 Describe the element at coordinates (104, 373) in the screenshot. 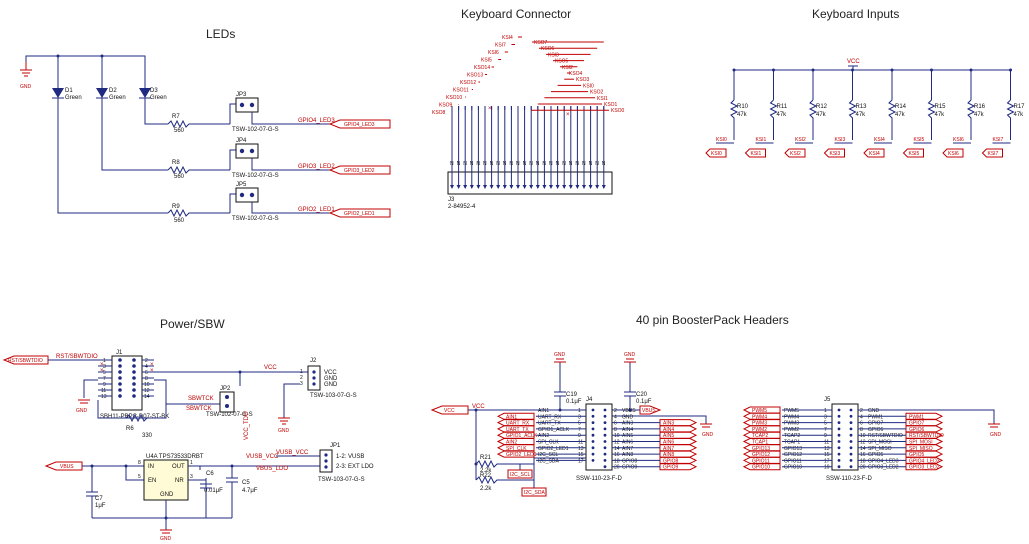

I see `svg-text: 5` at that location.